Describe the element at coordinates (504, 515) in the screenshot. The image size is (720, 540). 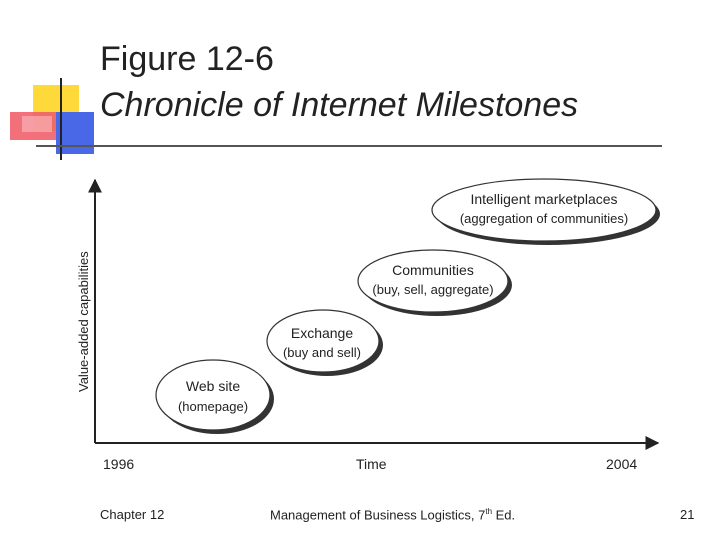
I see `footer-book-suffix: Ed.` at that location.